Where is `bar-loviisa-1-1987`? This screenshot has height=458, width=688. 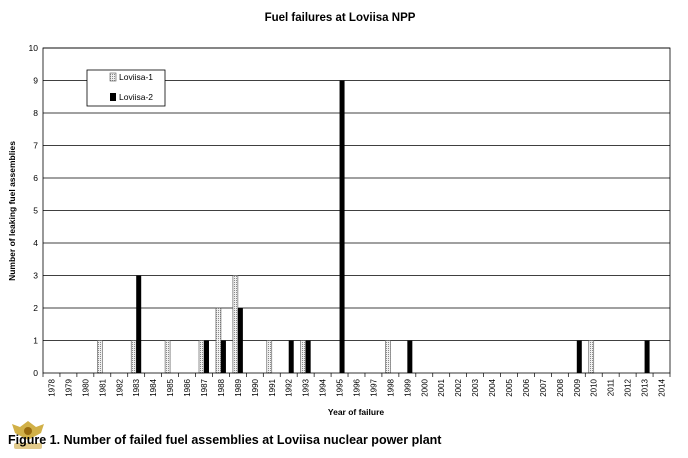
bar-loviisa-1-1987 is located at coordinates (201, 357).